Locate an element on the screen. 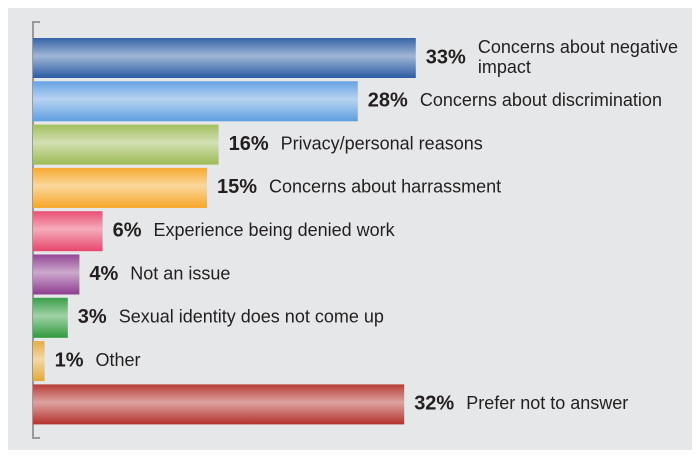 This screenshot has width=696, height=455. value-label: 28% is located at coordinates (388, 101).